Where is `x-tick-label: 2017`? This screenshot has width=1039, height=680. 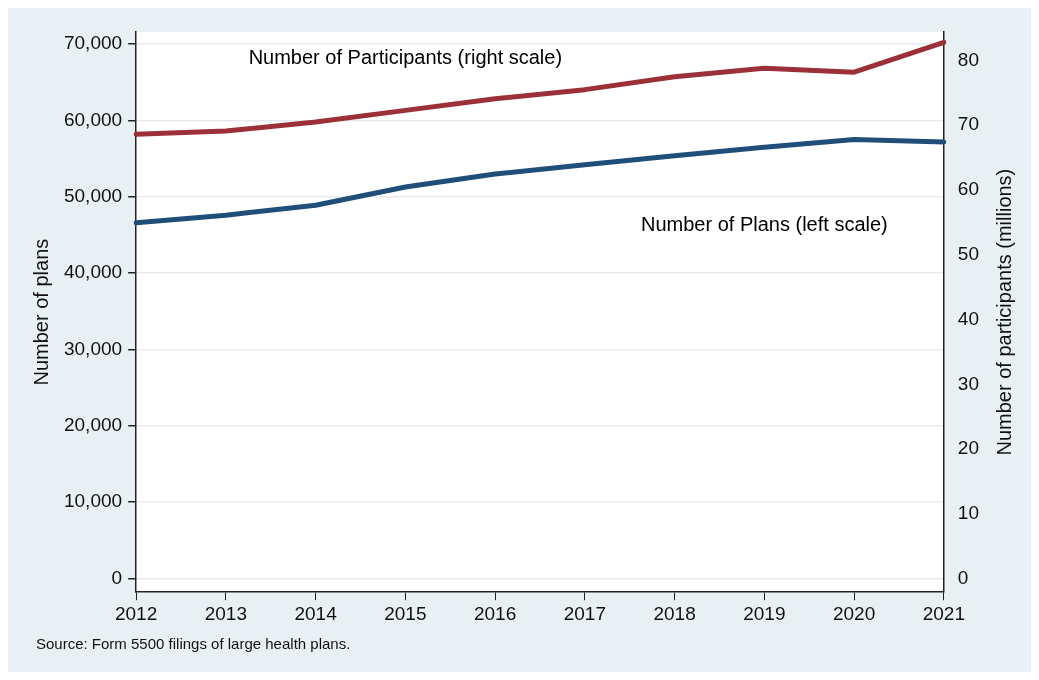
x-tick-label: 2017 is located at coordinates (585, 613).